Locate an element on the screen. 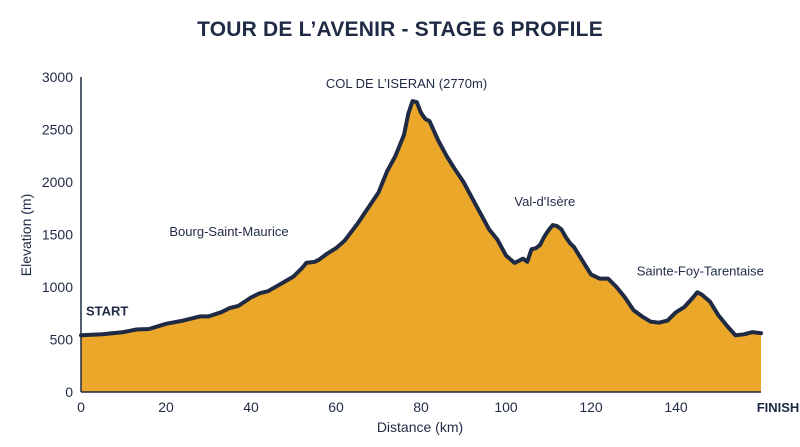 The height and width of the screenshot is (447, 800). annotation-label: FINISH is located at coordinates (778, 407).